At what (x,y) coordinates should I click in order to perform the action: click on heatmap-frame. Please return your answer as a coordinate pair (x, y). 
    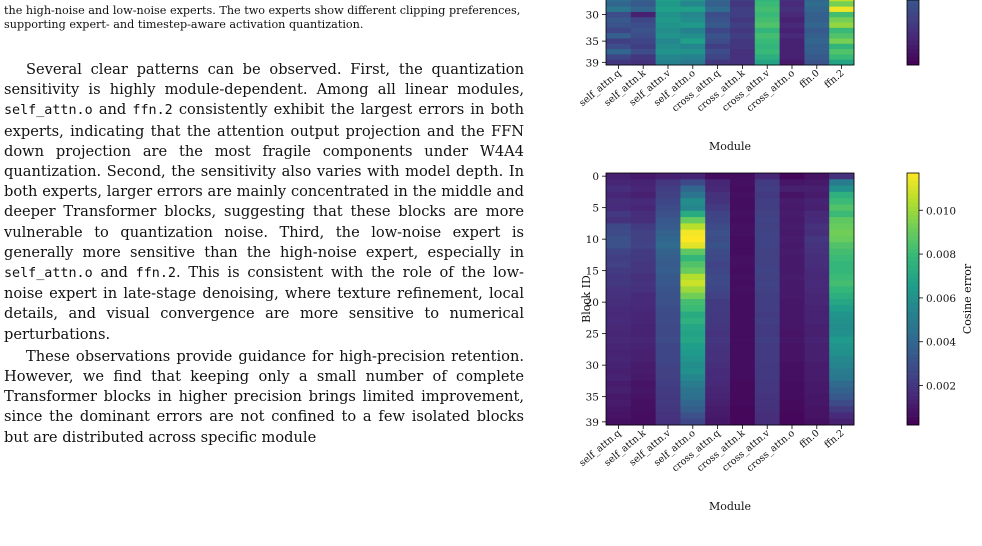
    Looking at the image, I should click on (730, 299).